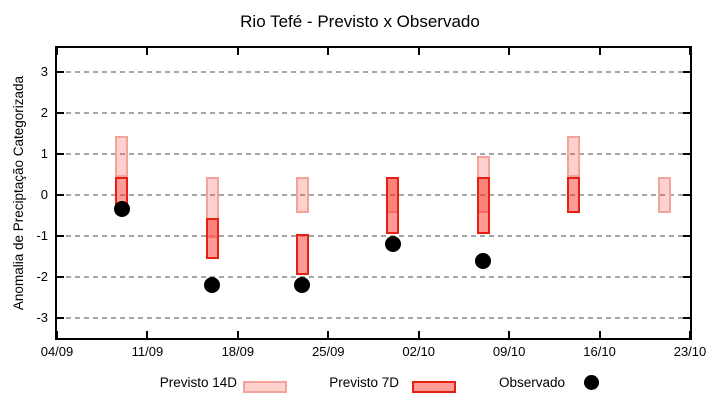  What do you see at coordinates (591, 382) in the screenshot?
I see `legend-dot-observado` at bounding box center [591, 382].